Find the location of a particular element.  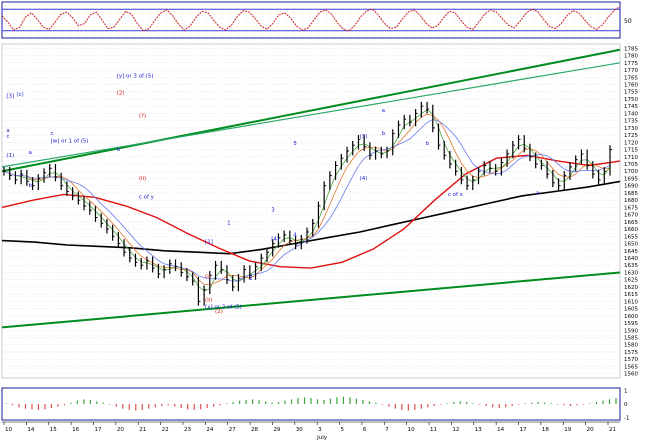

wave-annotation: [4] is located at coordinates (275, 240).